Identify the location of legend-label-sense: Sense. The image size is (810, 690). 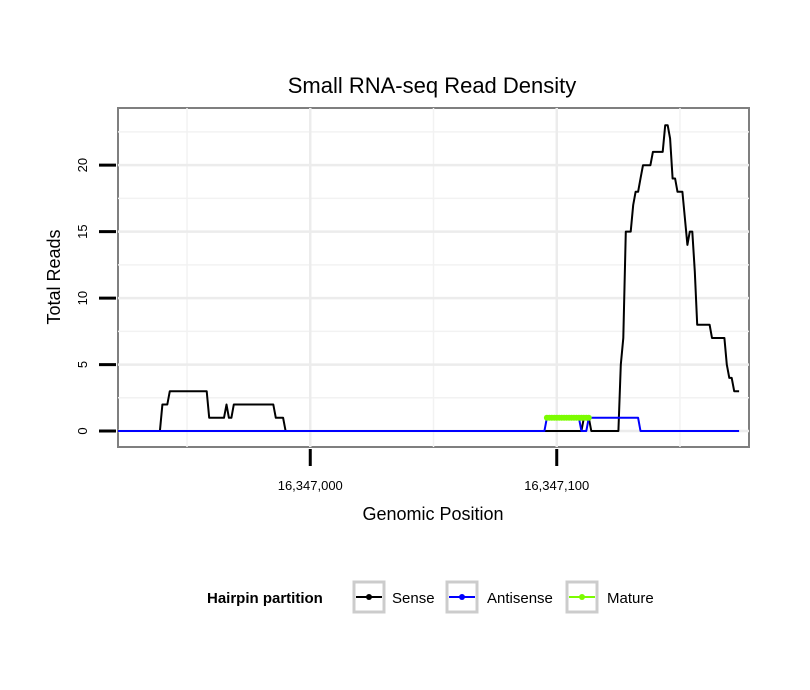
(413, 598).